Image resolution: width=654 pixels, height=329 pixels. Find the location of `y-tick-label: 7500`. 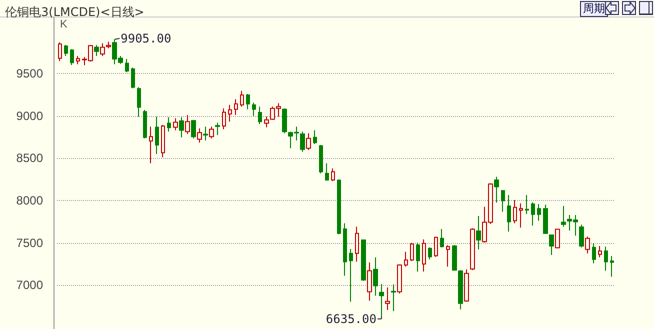

y-tick-label: 7500 is located at coordinates (30, 243).